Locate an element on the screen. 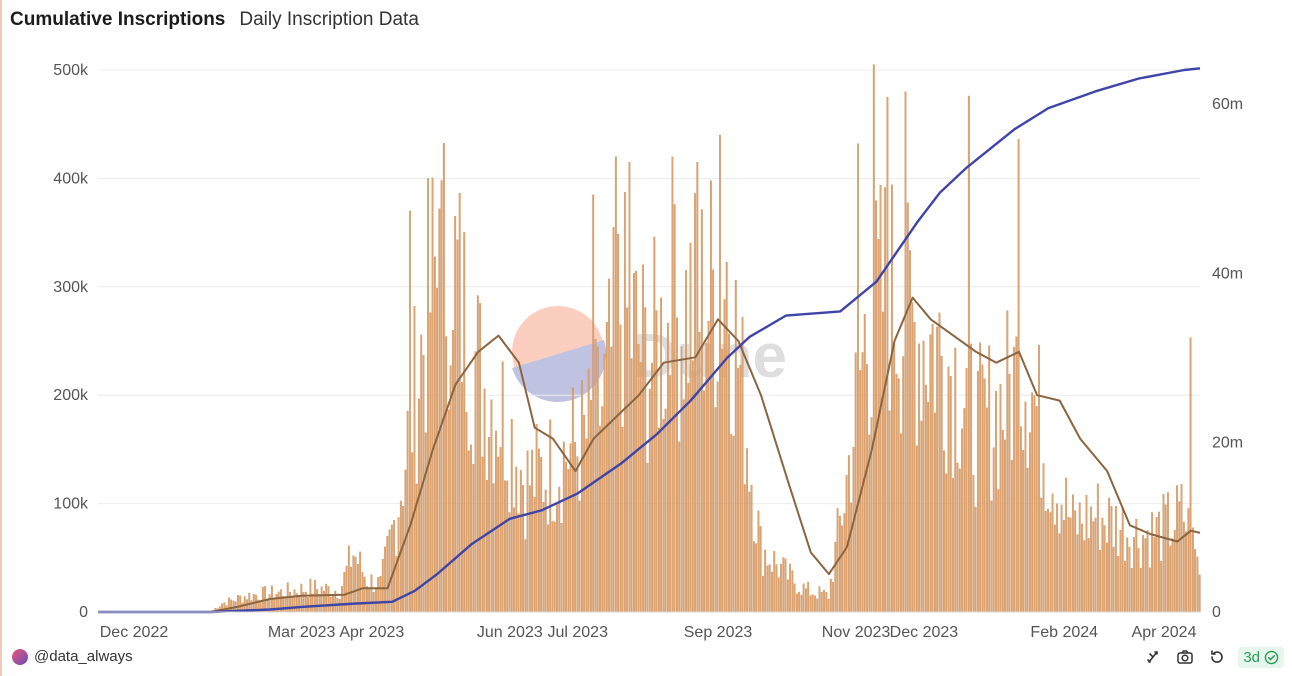 This screenshot has height=676, width=1292. x-tick-label: Dec 2023 is located at coordinates (924, 632).